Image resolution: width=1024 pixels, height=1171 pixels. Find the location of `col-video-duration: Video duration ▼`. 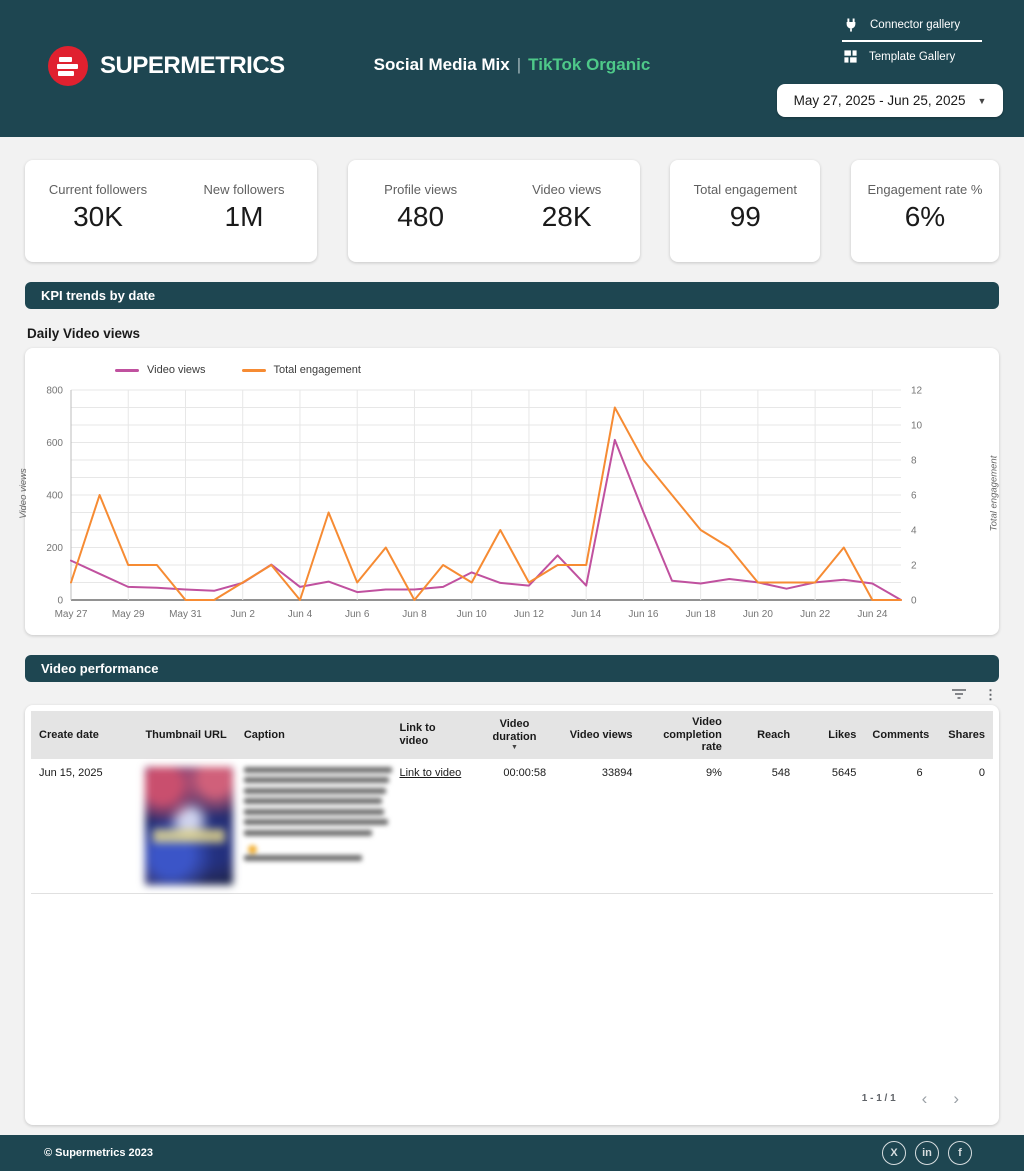

col-video-duration: Video duration ▼ is located at coordinates (514, 735).